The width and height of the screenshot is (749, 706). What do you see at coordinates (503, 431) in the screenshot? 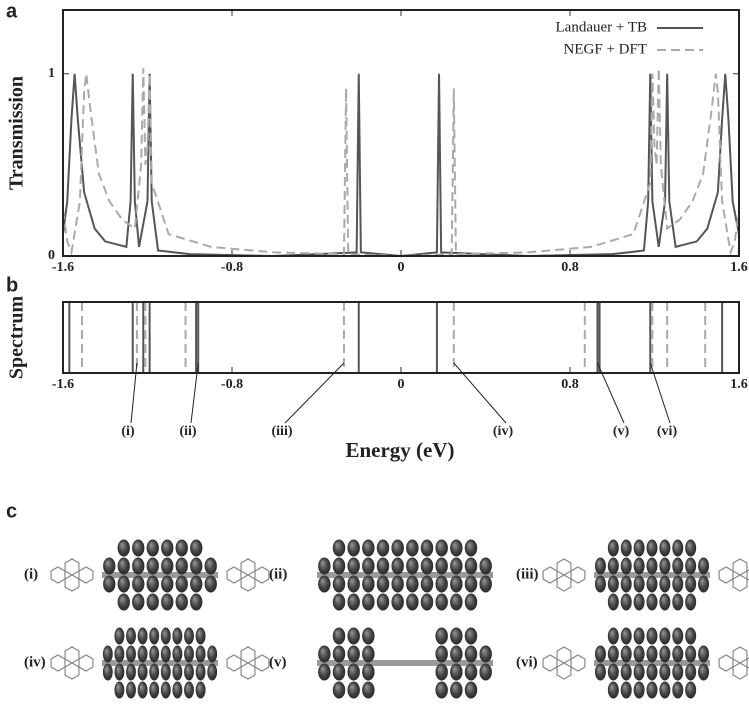
I see `annotation-label: (iv)` at bounding box center [503, 431].